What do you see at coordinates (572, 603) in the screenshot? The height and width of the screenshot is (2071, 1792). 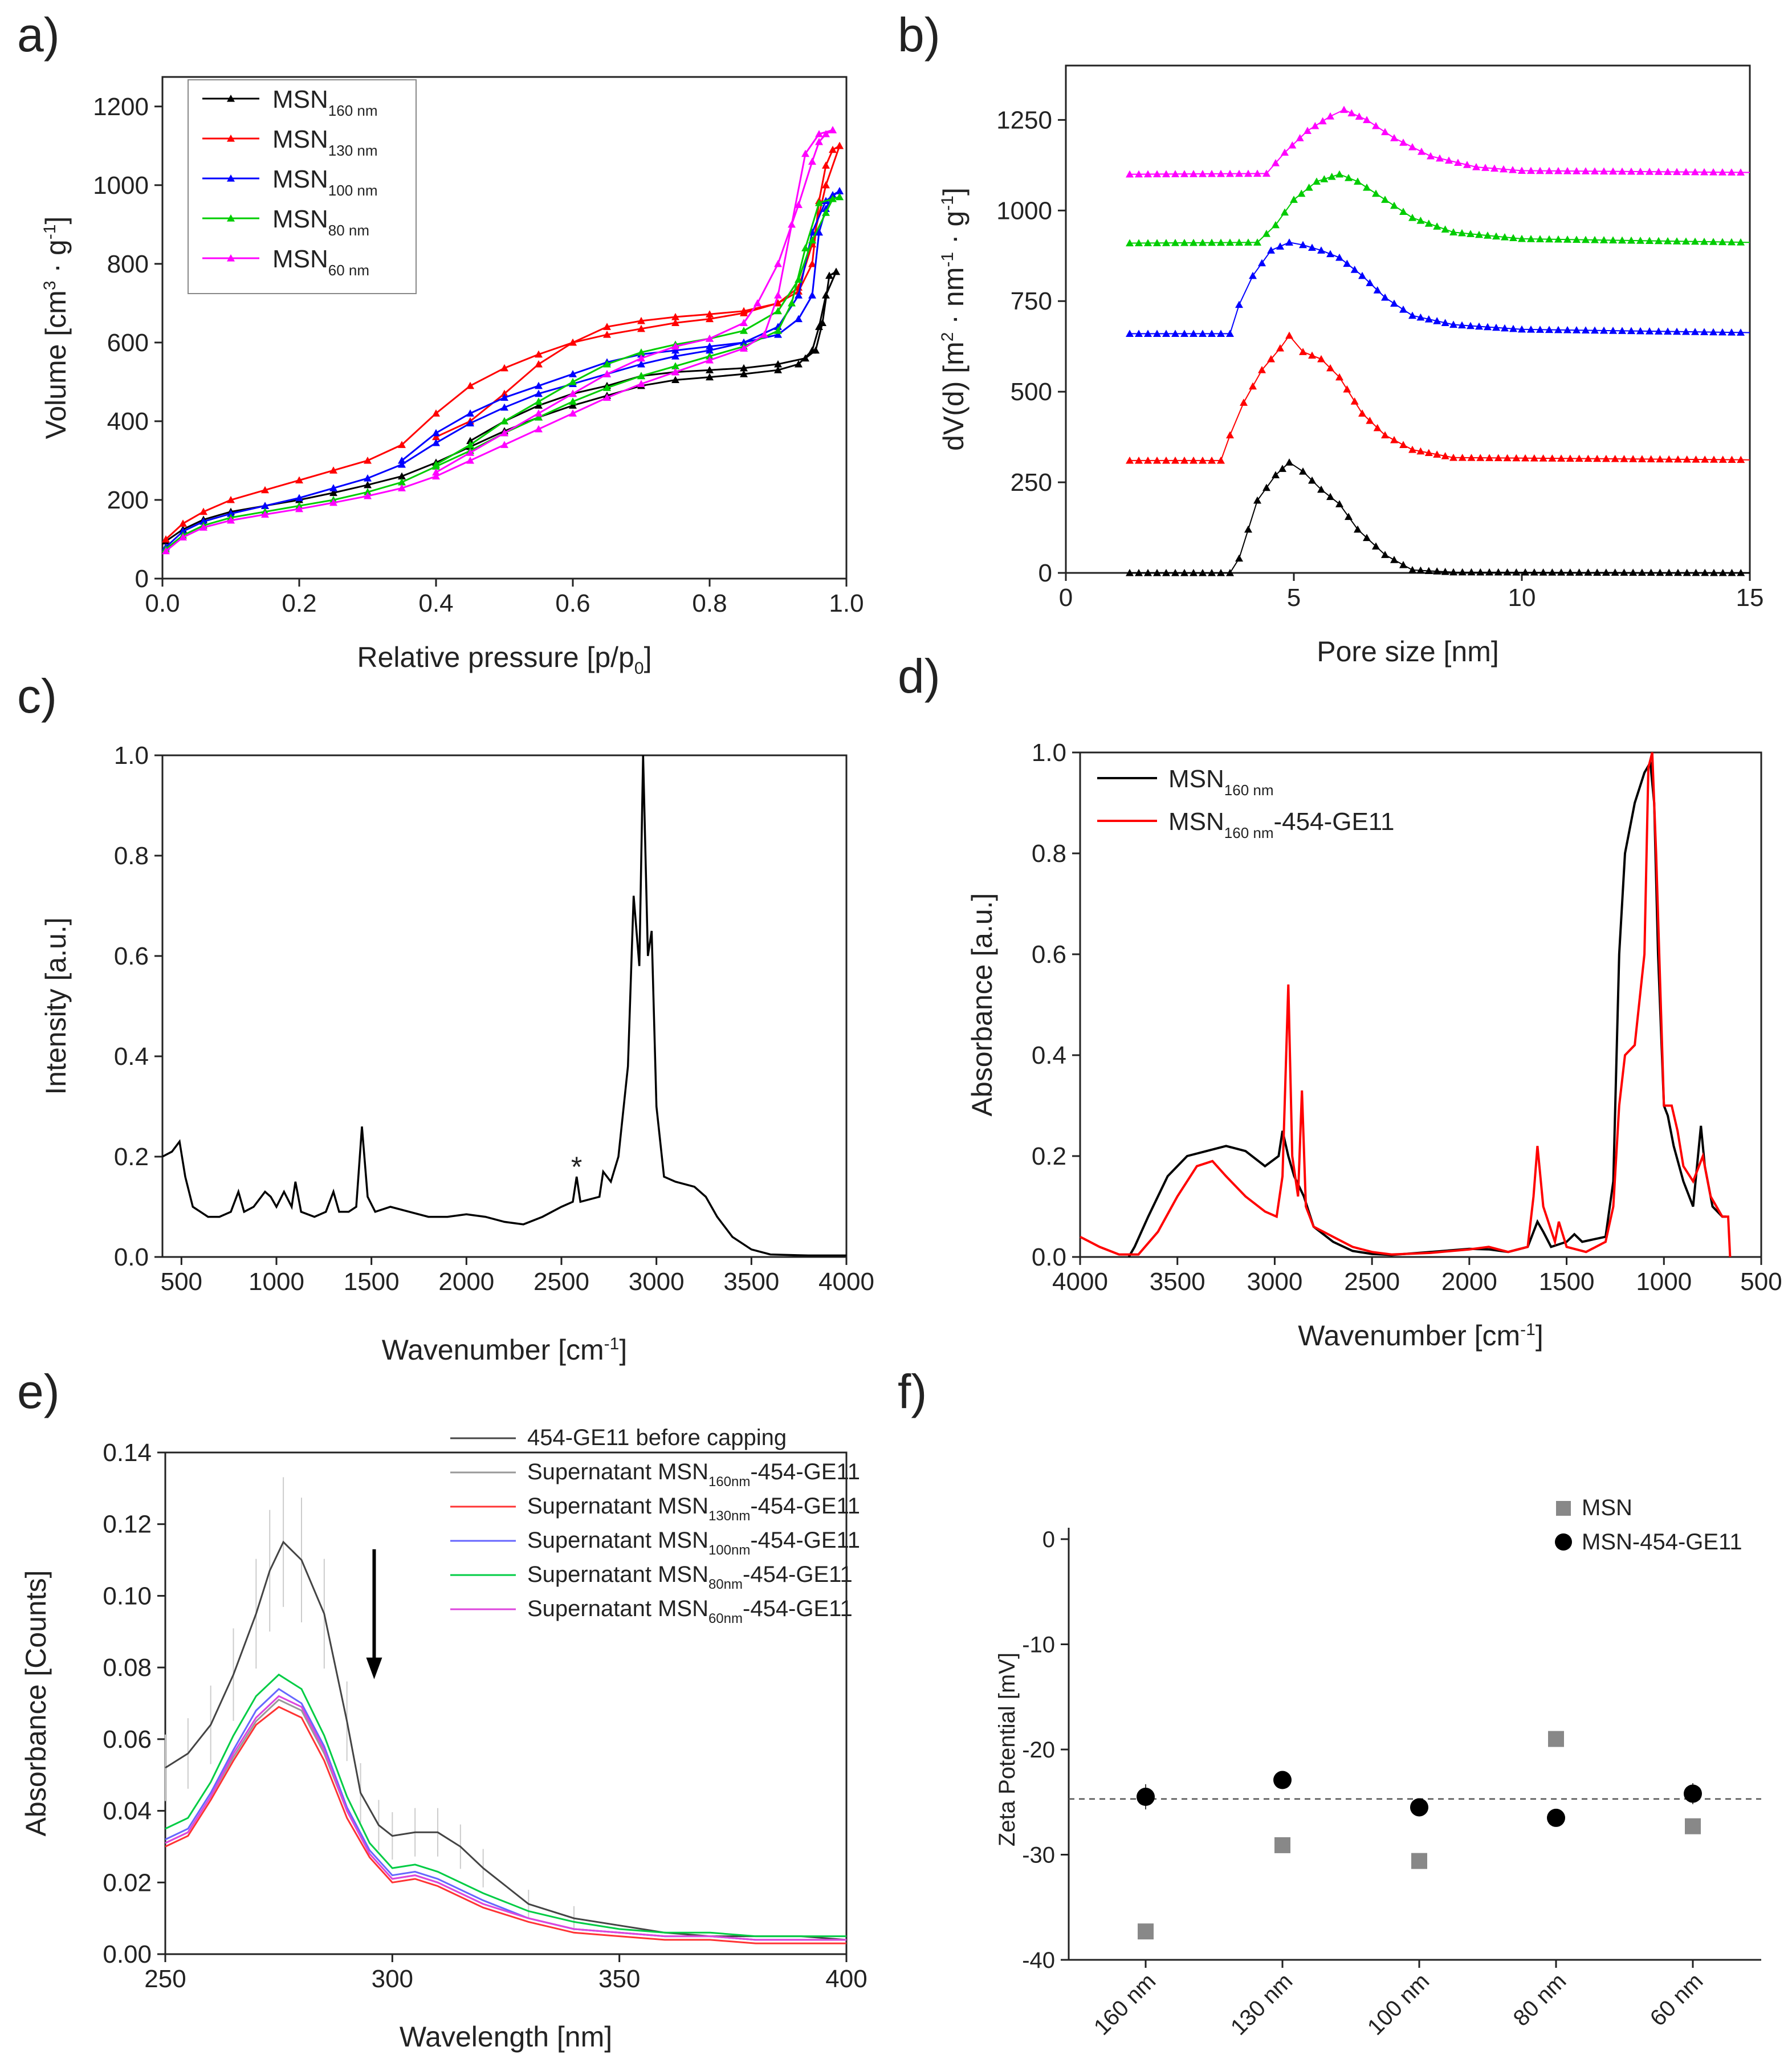 I see `panel-a-x-tick-label: 0.6` at bounding box center [572, 603].